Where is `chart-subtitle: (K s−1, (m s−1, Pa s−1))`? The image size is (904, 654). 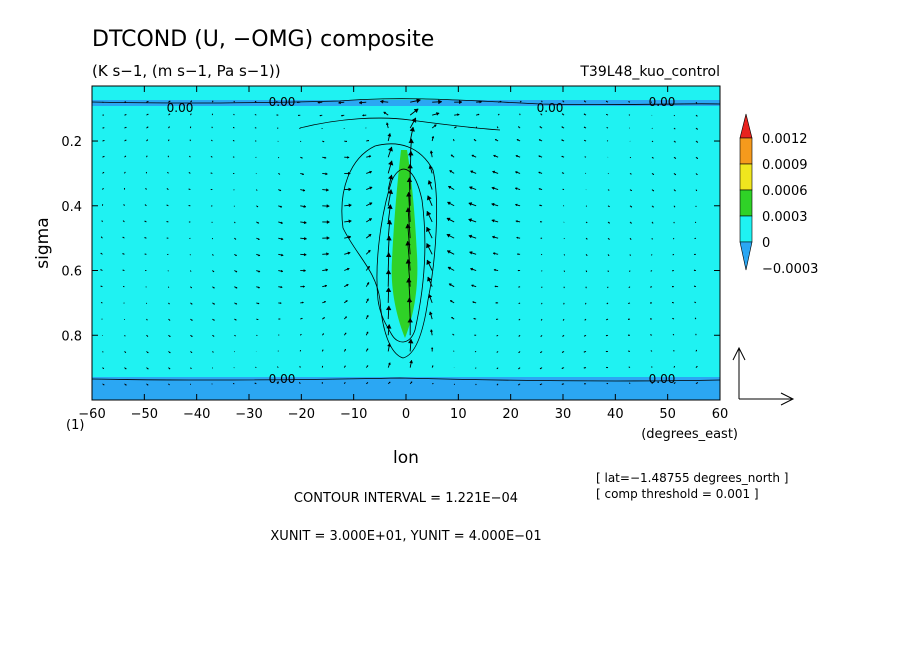
chart-subtitle: (K s−1, (m s−1, Pa s−1)) is located at coordinates (186, 71).